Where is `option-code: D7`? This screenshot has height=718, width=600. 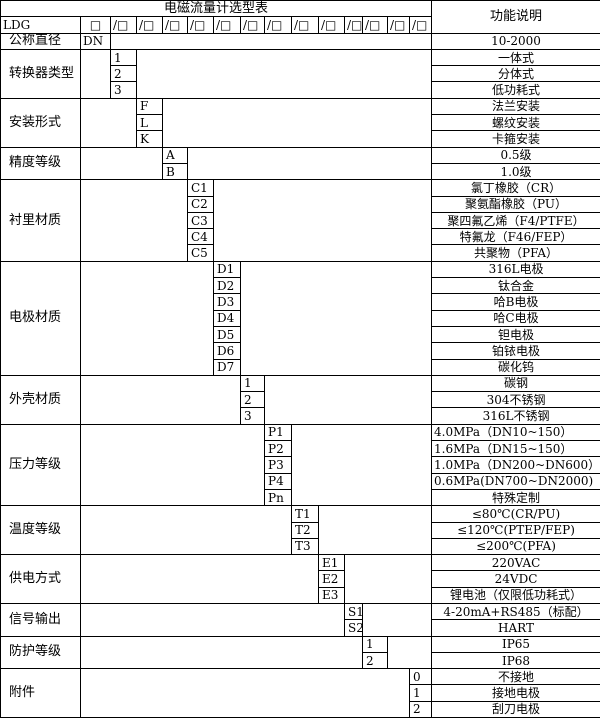
option-code: D7 is located at coordinates (227, 367).